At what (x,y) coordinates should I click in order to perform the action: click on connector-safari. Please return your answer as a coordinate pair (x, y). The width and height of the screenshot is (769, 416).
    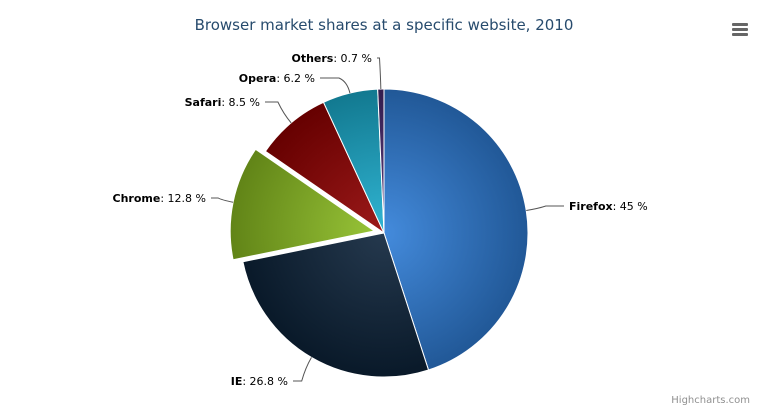
    Looking at the image, I should click on (278, 112).